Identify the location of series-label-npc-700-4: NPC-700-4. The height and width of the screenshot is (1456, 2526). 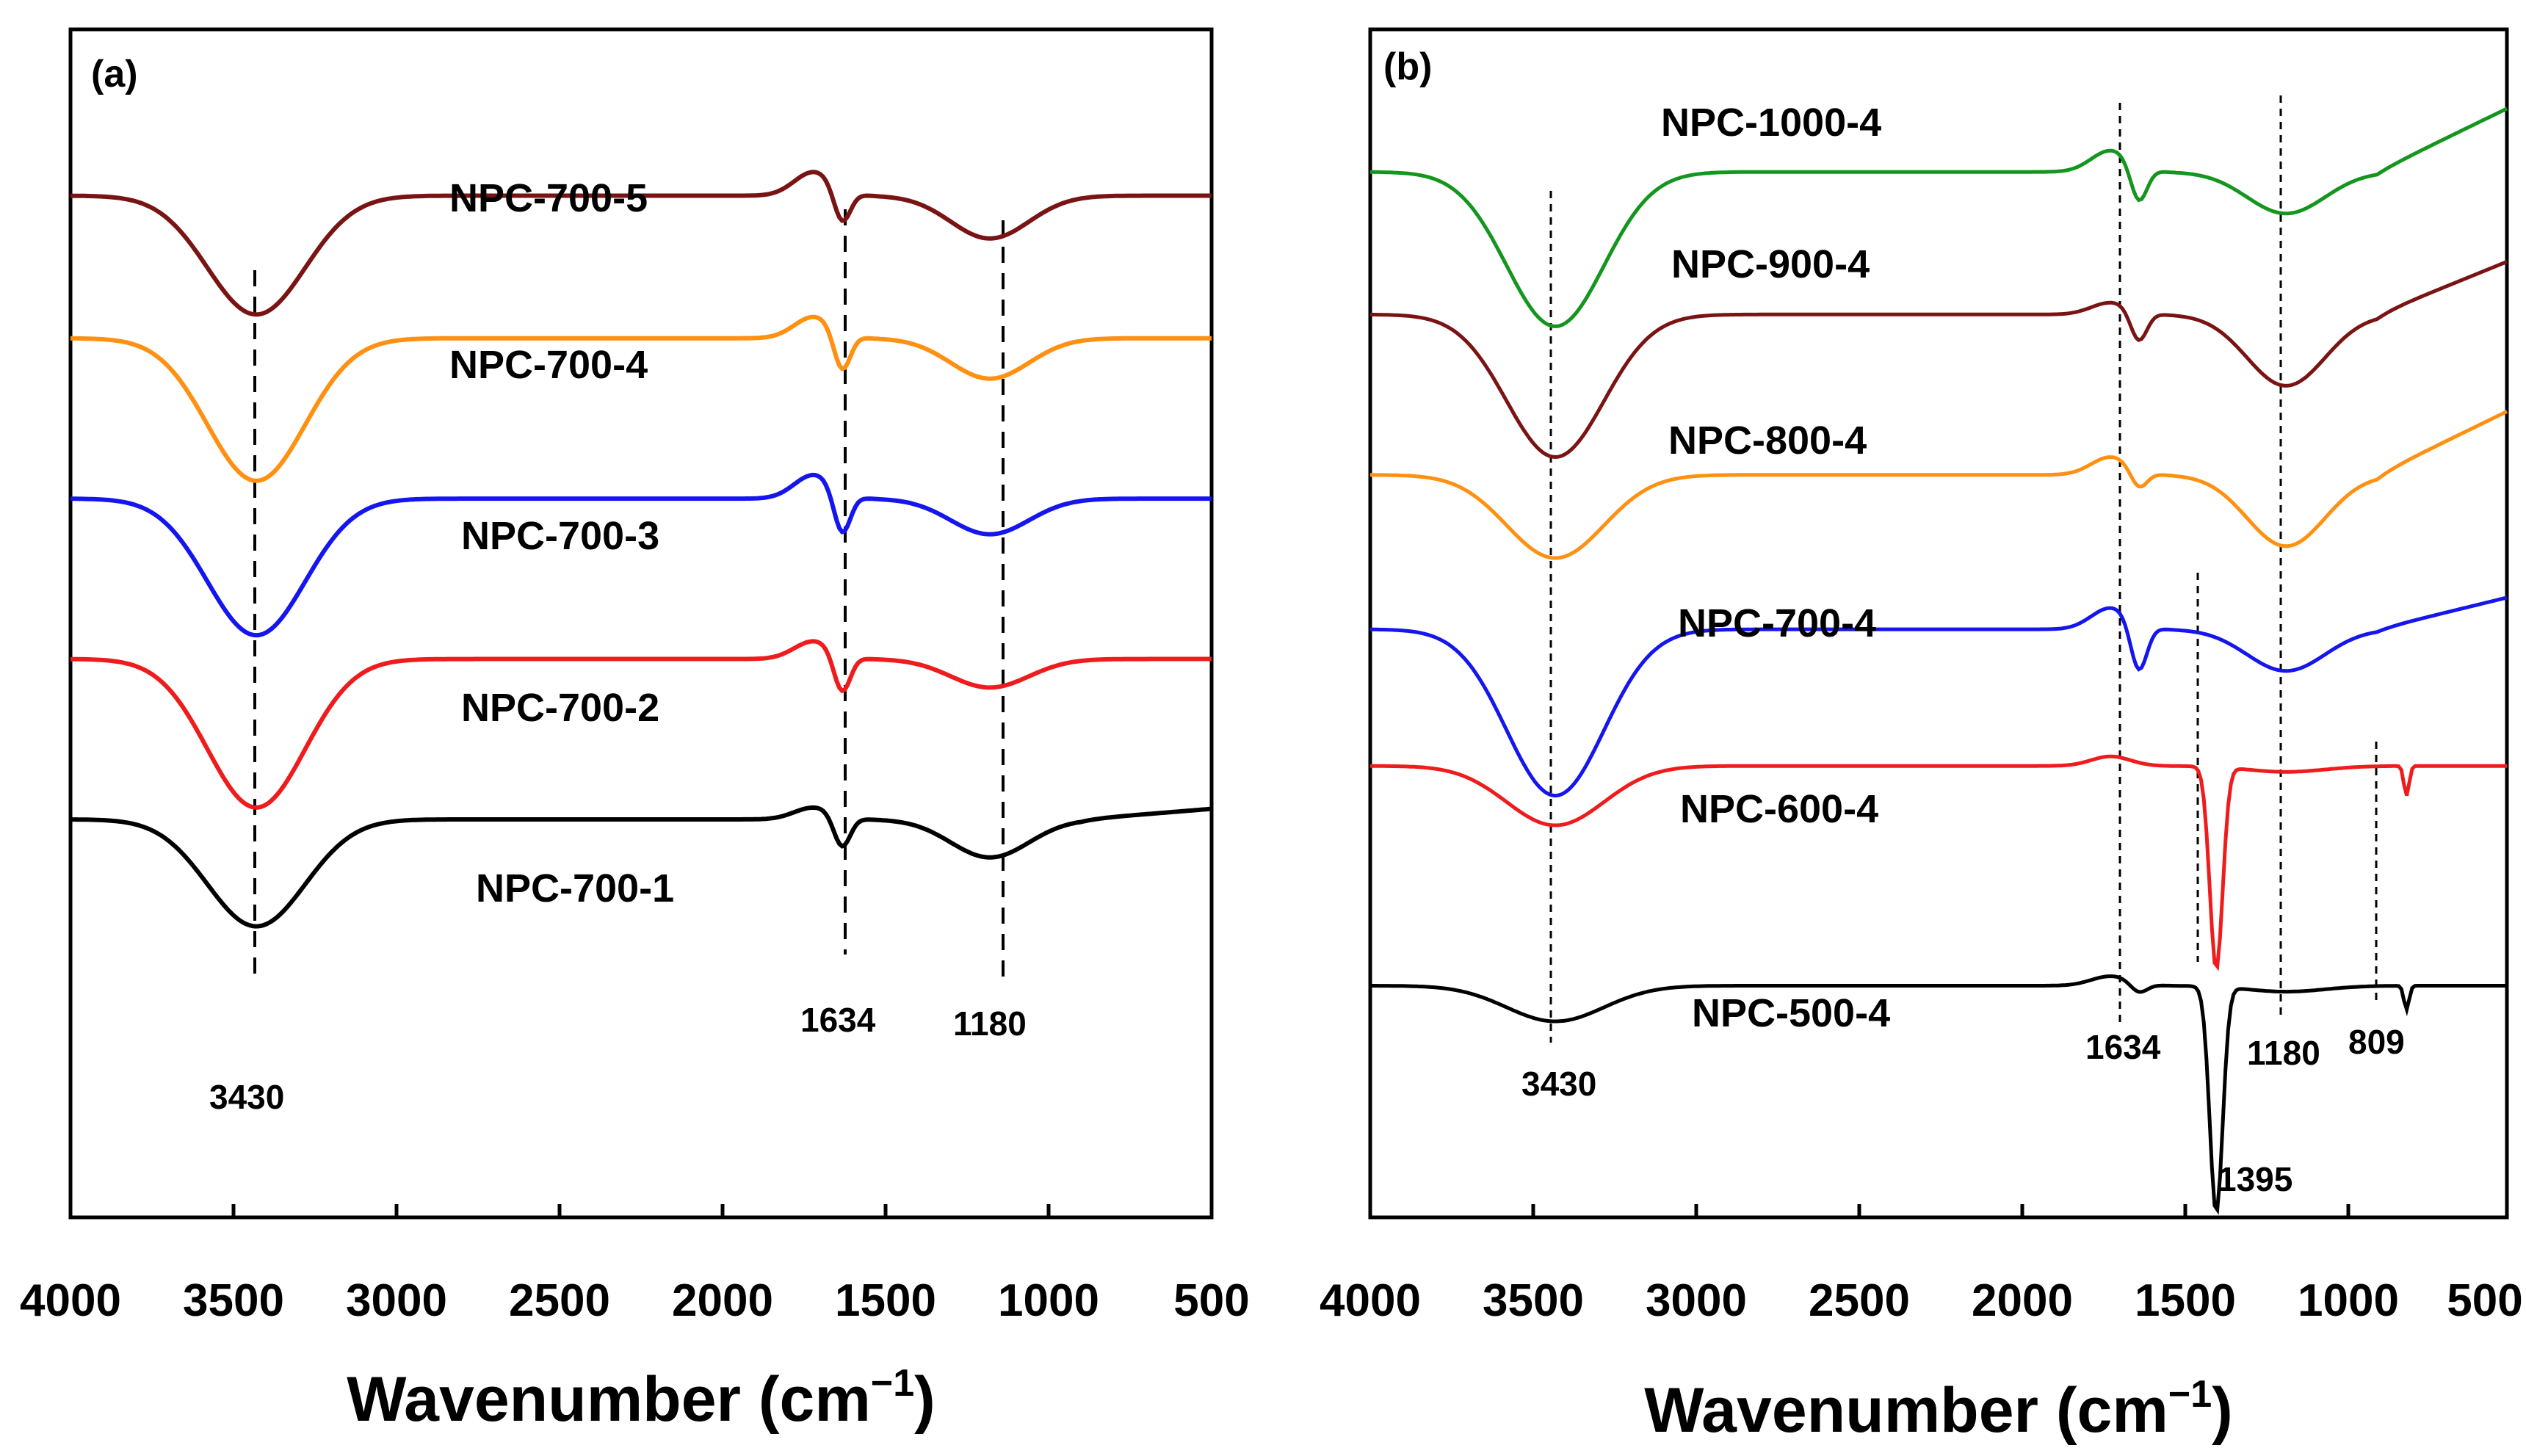
(548, 365).